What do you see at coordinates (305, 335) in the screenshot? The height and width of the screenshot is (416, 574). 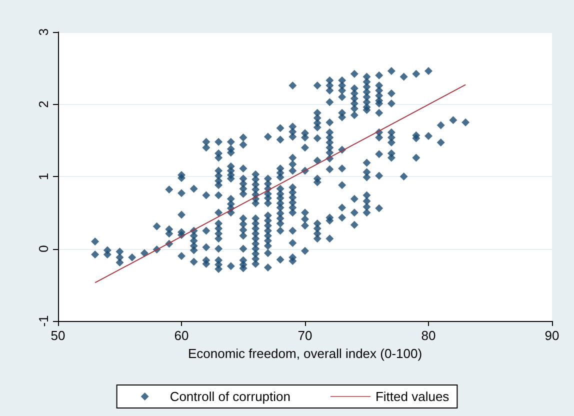 I see `x-tick-label: 70` at bounding box center [305, 335].